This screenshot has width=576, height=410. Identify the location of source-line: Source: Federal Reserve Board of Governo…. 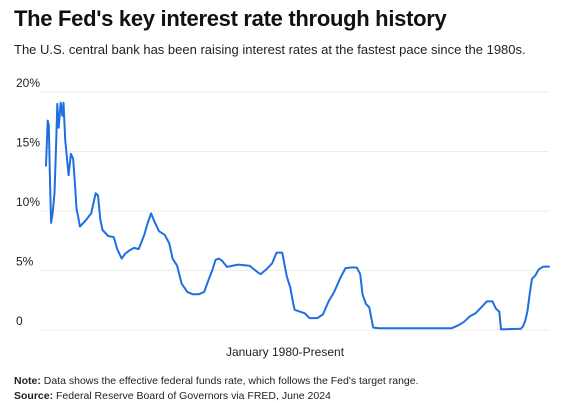
(216, 396).